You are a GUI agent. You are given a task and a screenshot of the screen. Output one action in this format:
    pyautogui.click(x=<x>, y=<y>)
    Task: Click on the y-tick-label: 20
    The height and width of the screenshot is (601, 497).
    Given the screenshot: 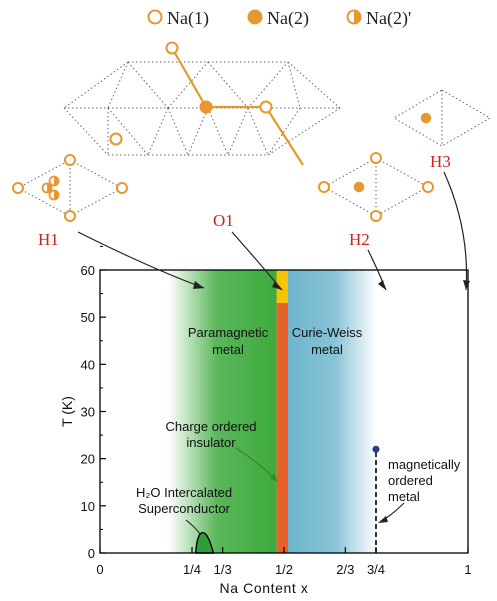 What is the action you would take?
    pyautogui.click(x=88, y=459)
    